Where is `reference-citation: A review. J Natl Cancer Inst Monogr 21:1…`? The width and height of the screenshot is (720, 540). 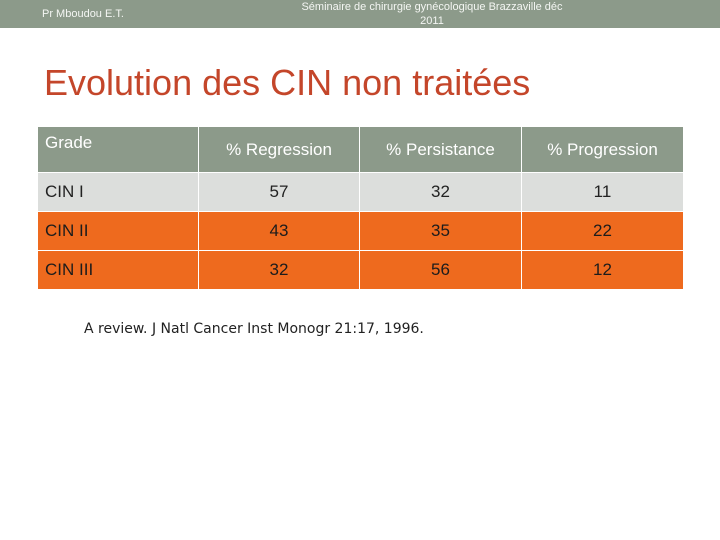 reference-citation: A review. J Natl Cancer Inst Monogr 21:1… is located at coordinates (254, 329).